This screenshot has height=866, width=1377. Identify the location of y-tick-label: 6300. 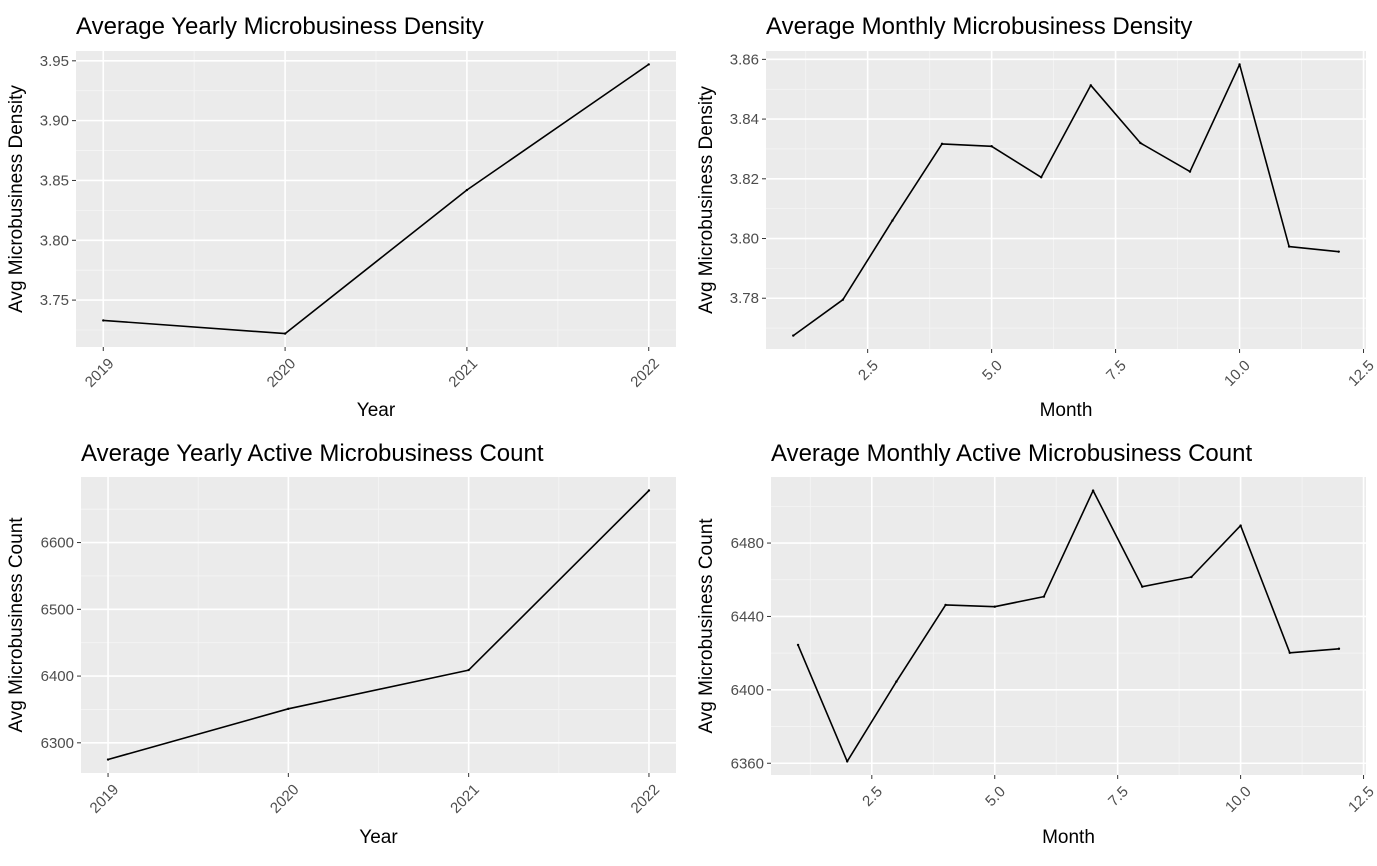
(57, 743).